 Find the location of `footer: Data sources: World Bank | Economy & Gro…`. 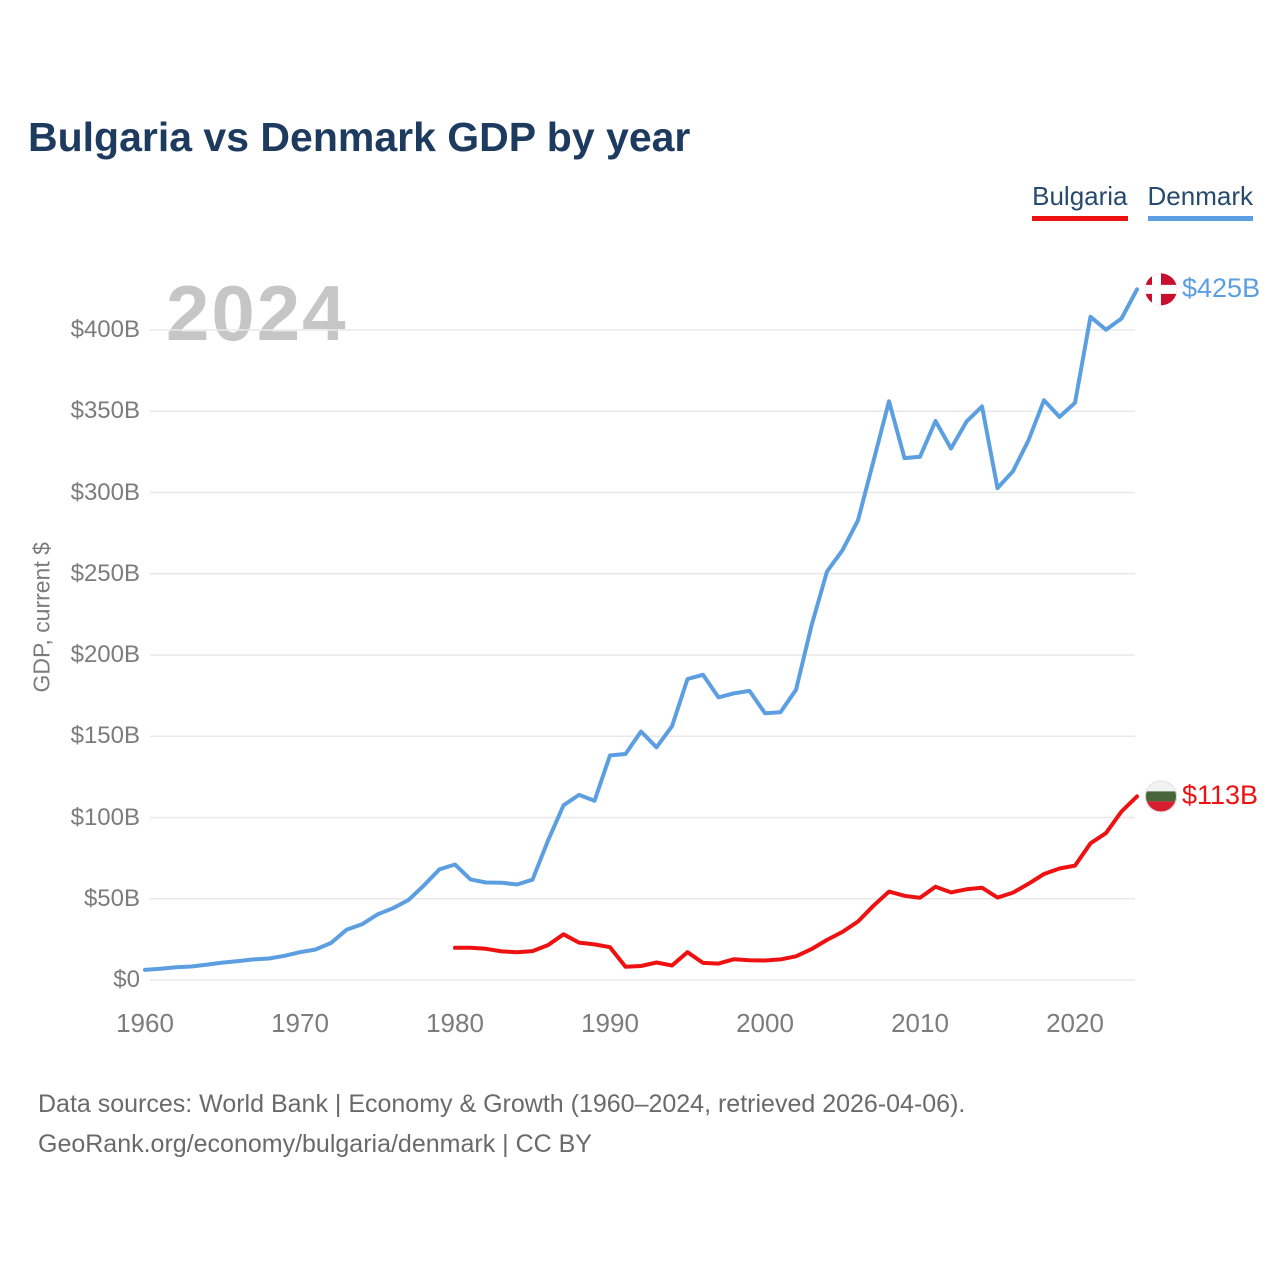

footer: Data sources: World Bank | Economy & Gro… is located at coordinates (501, 1124).